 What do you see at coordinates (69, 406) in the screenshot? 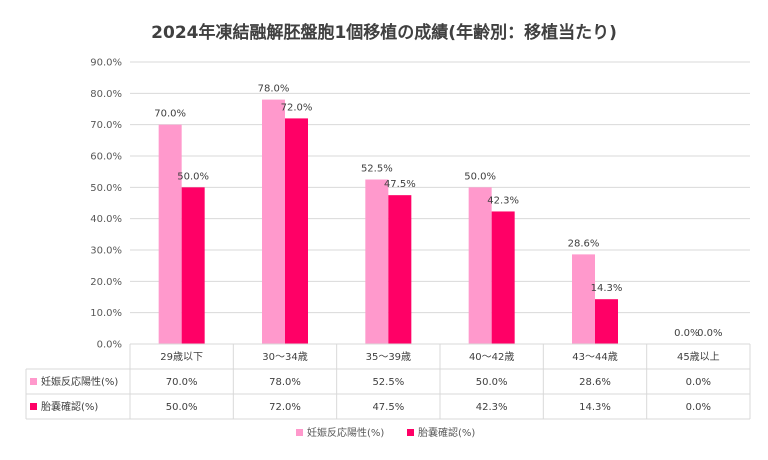
I see `table-row-label: 胎嚢確認(%)` at bounding box center [69, 406].